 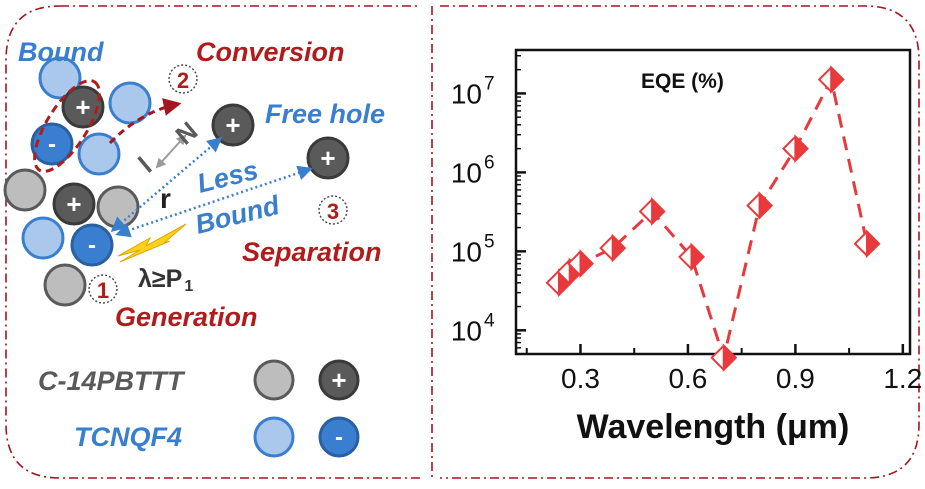 I want to click on legend-hole, so click(x=339, y=380).